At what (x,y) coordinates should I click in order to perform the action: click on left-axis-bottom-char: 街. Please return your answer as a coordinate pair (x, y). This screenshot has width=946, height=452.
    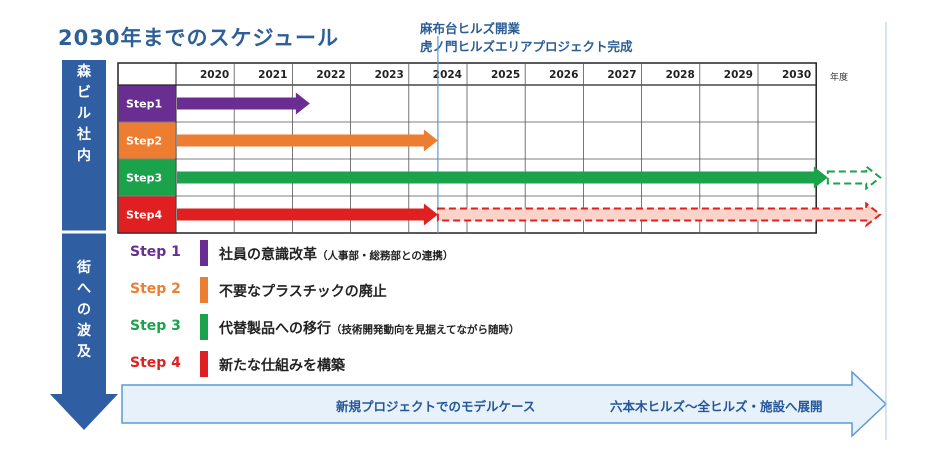
    Looking at the image, I should click on (84, 268).